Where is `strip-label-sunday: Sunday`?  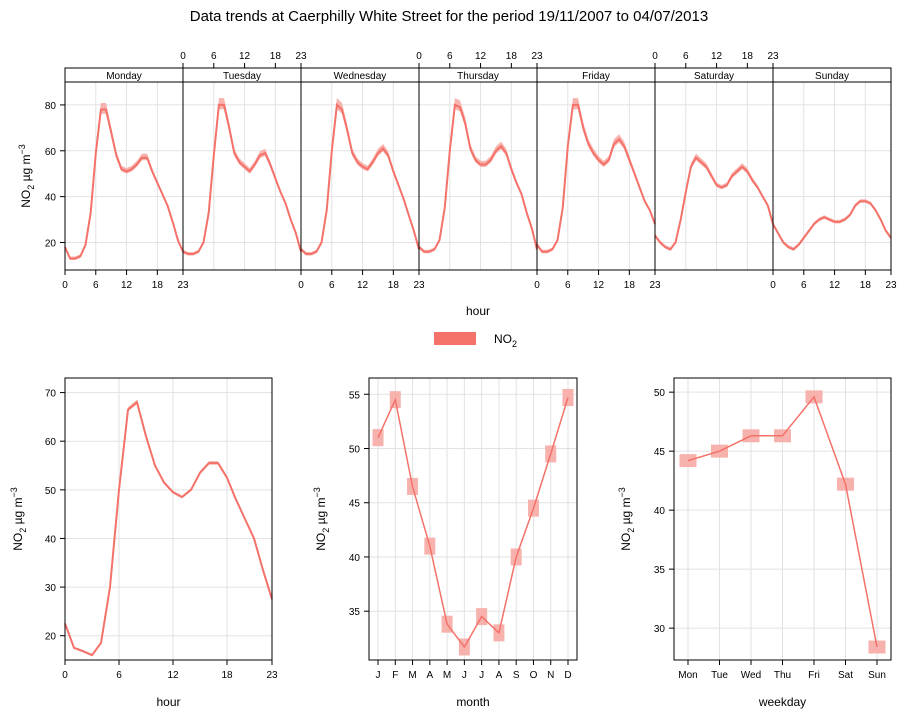
strip-label-sunday: Sunday is located at coordinates (832, 76).